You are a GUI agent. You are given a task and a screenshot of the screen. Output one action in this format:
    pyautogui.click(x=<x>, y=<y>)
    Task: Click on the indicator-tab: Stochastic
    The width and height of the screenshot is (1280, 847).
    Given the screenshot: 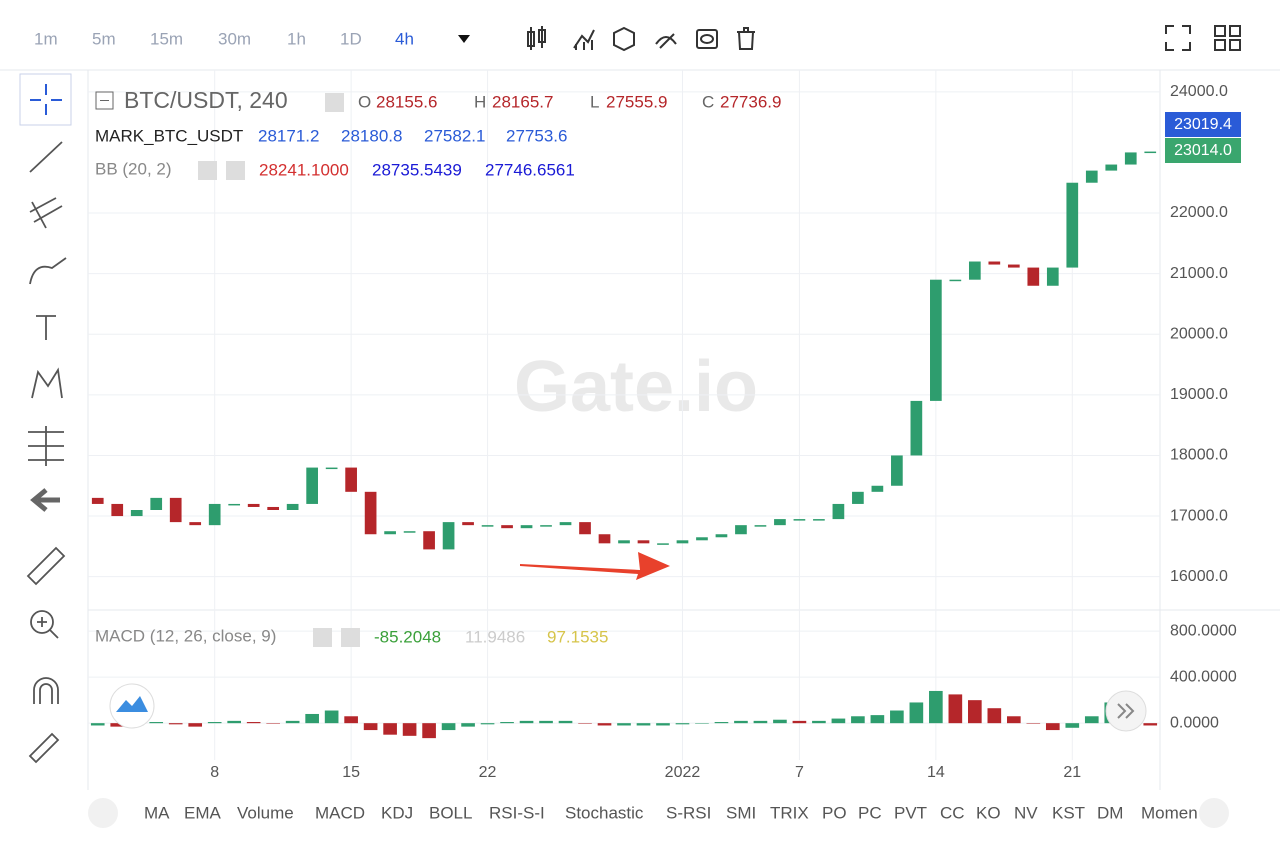 What is the action you would take?
    pyautogui.click(x=604, y=812)
    